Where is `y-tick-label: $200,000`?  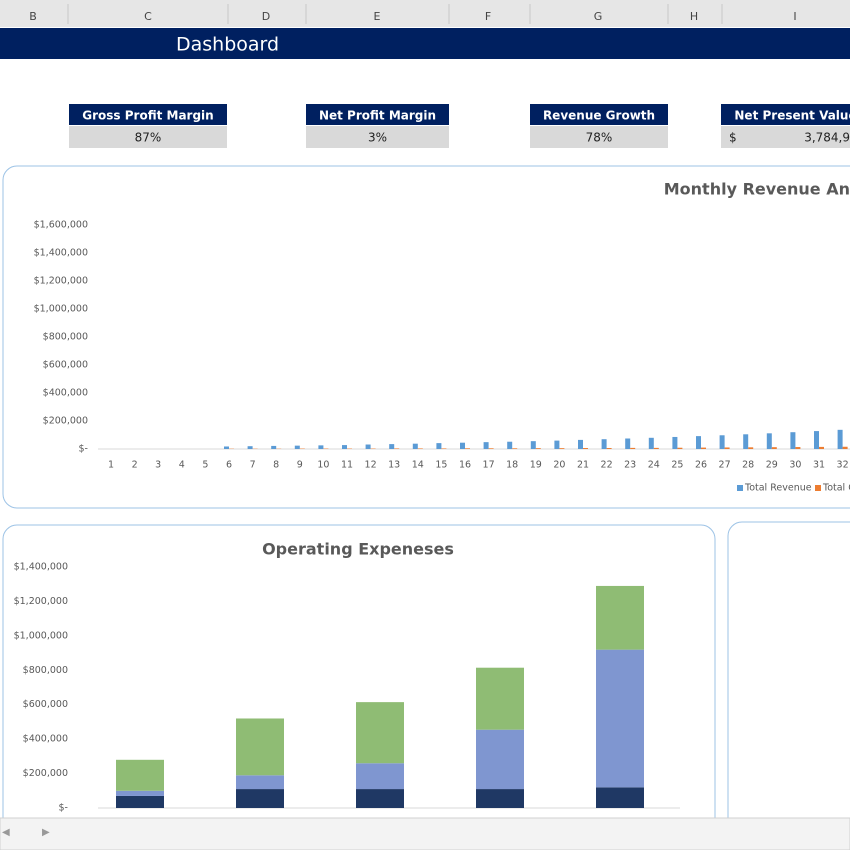
y-tick-label: $200,000 is located at coordinates (45, 773).